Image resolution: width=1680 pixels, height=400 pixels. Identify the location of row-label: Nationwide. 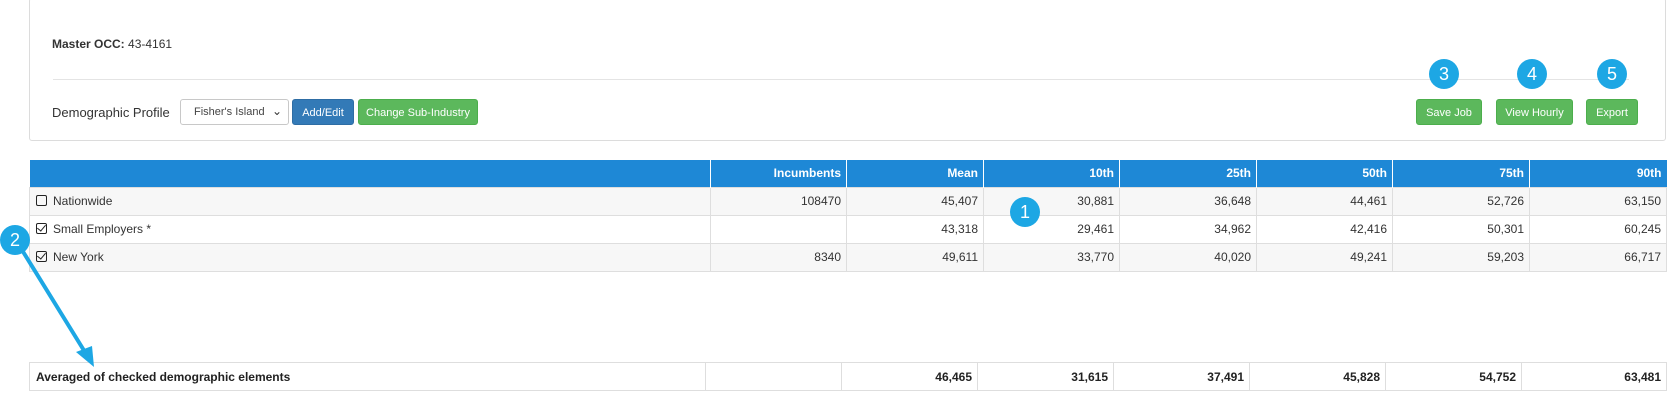
(83, 201).